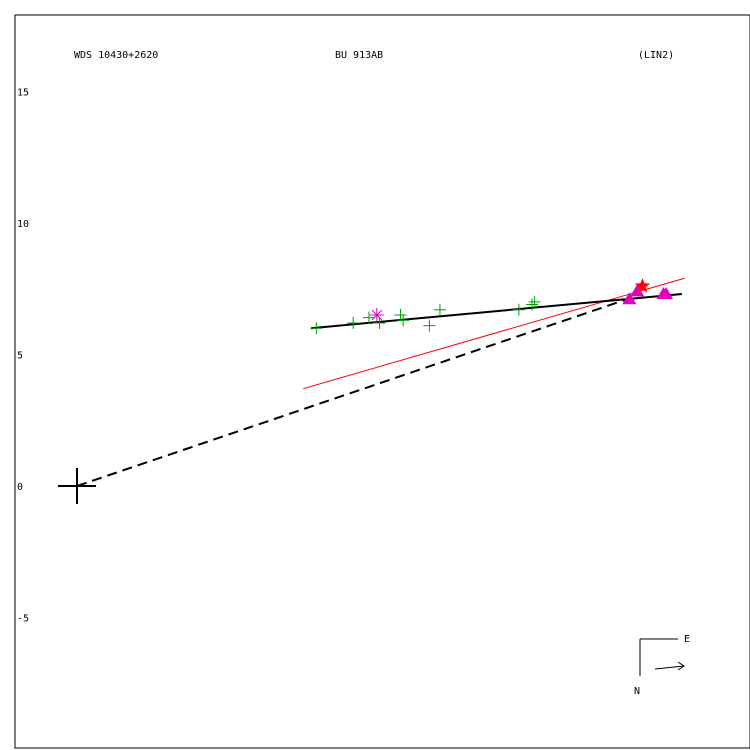  I want to click on primary-star-marker, so click(77, 486).